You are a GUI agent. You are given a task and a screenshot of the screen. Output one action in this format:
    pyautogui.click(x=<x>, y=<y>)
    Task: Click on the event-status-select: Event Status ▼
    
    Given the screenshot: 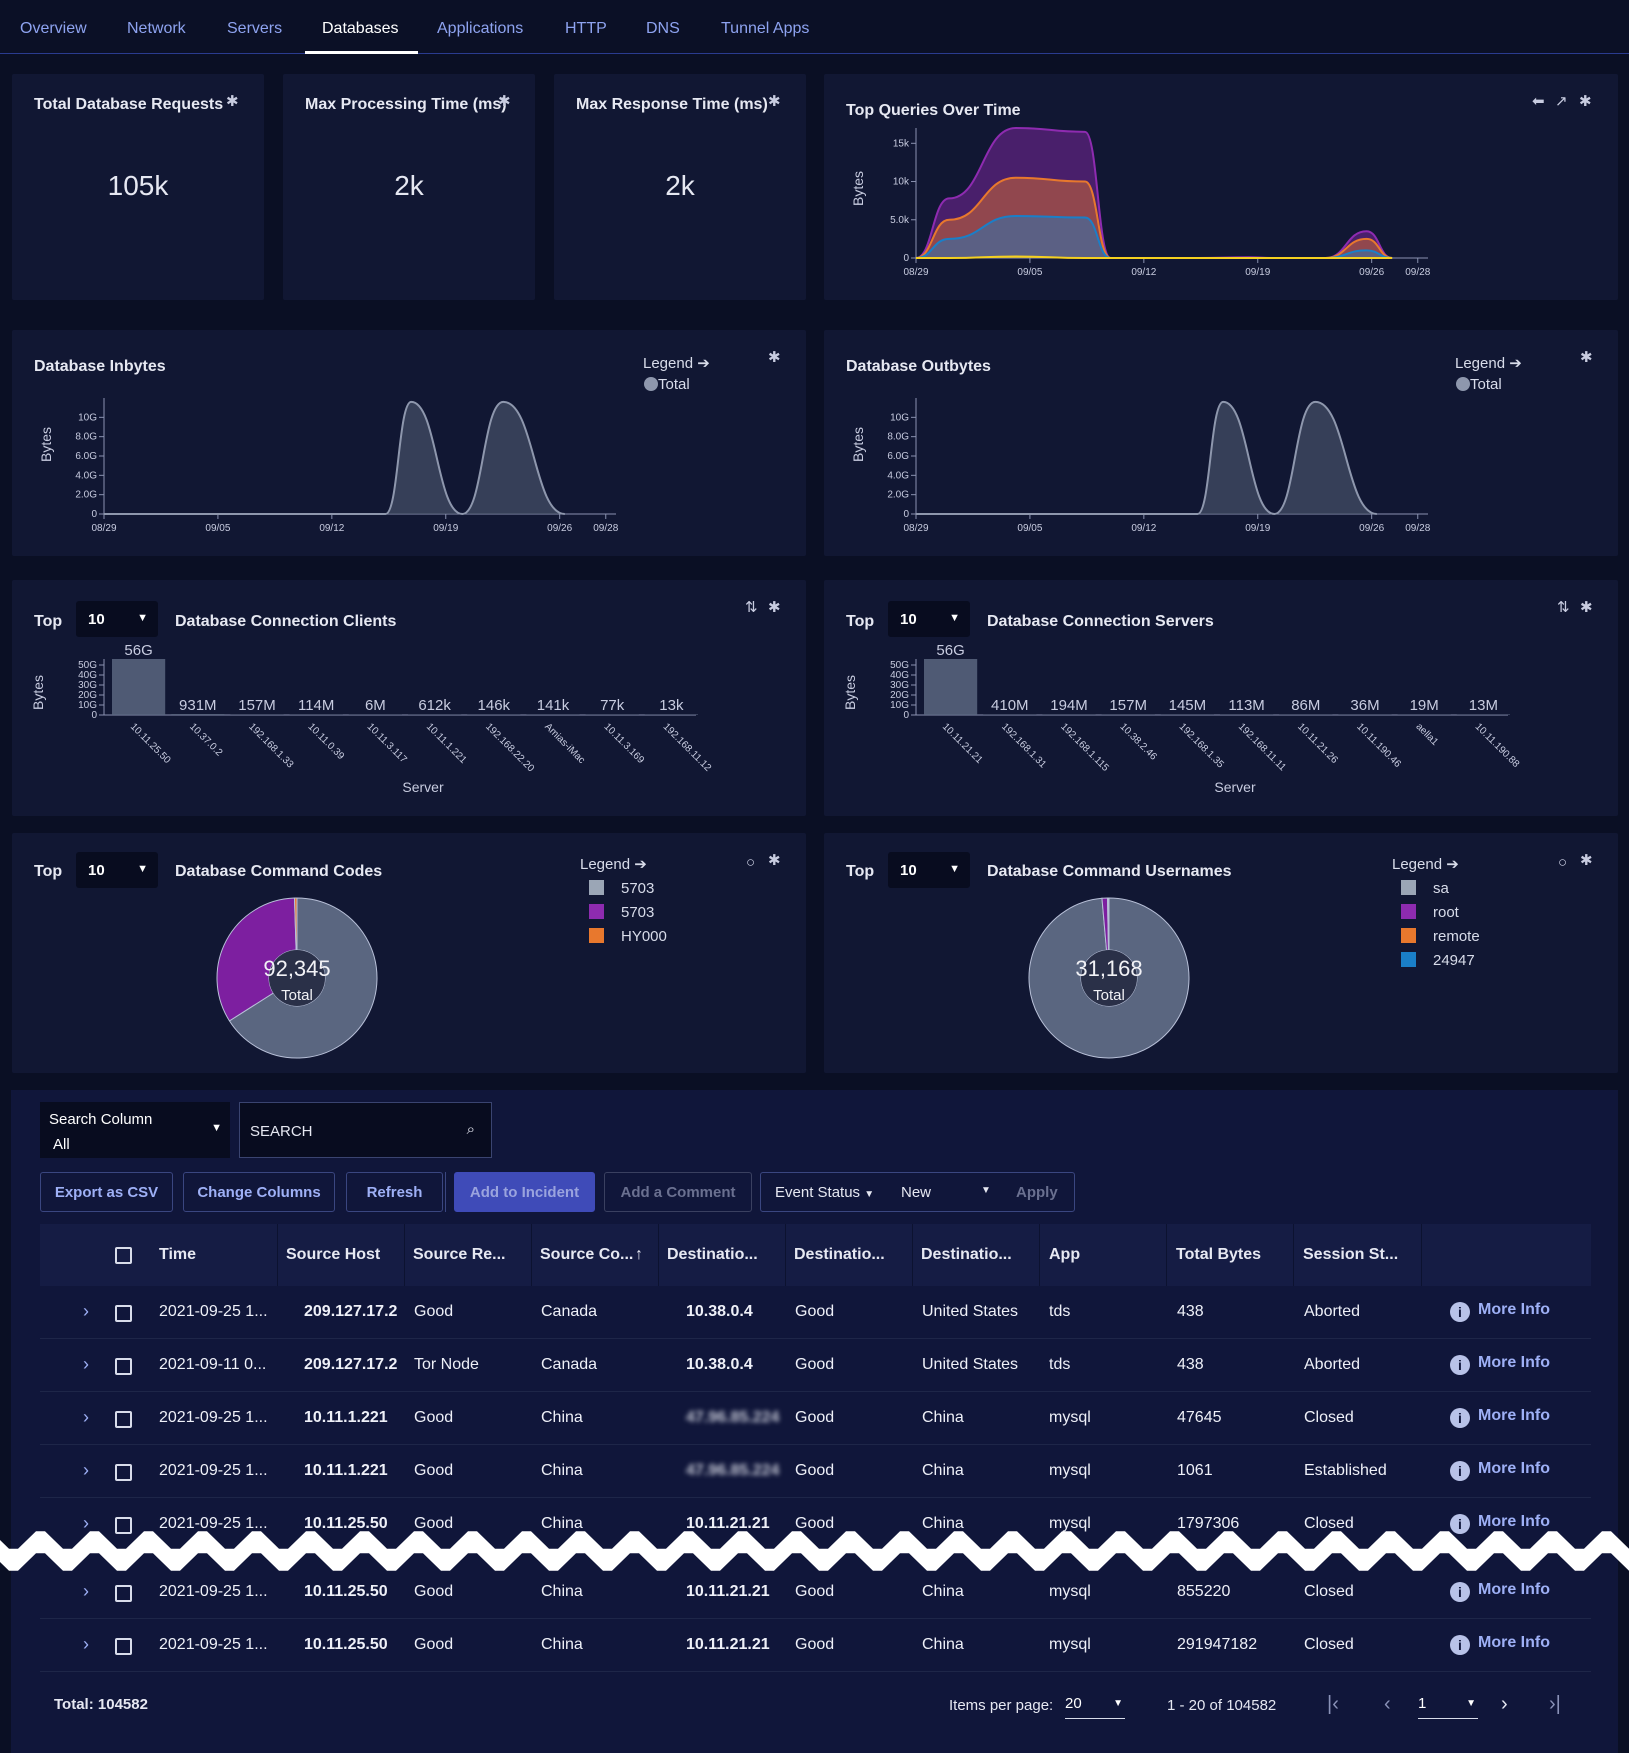 What is the action you would take?
    pyautogui.click(x=824, y=1192)
    